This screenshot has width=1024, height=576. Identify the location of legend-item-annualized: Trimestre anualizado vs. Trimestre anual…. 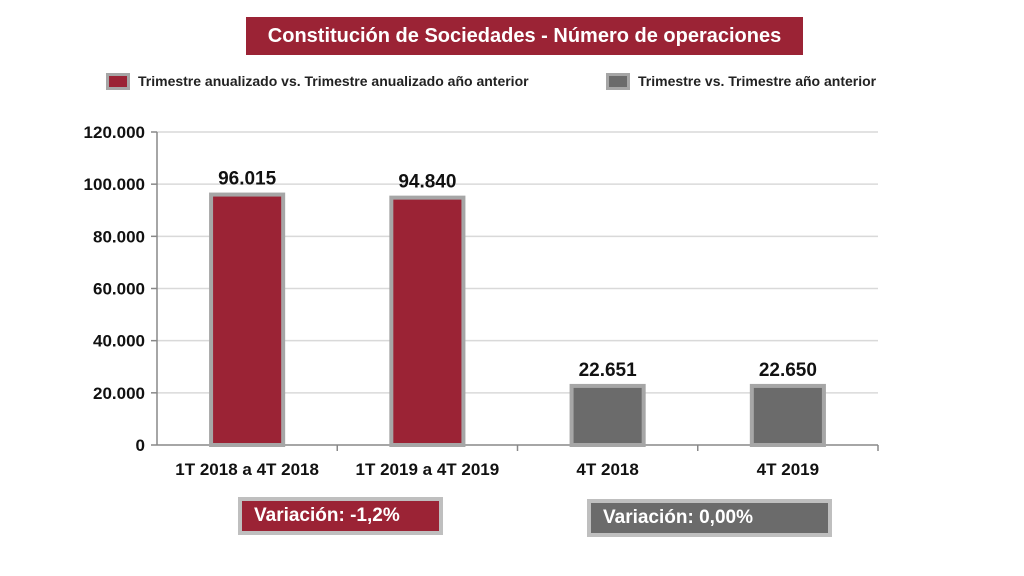
(317, 81).